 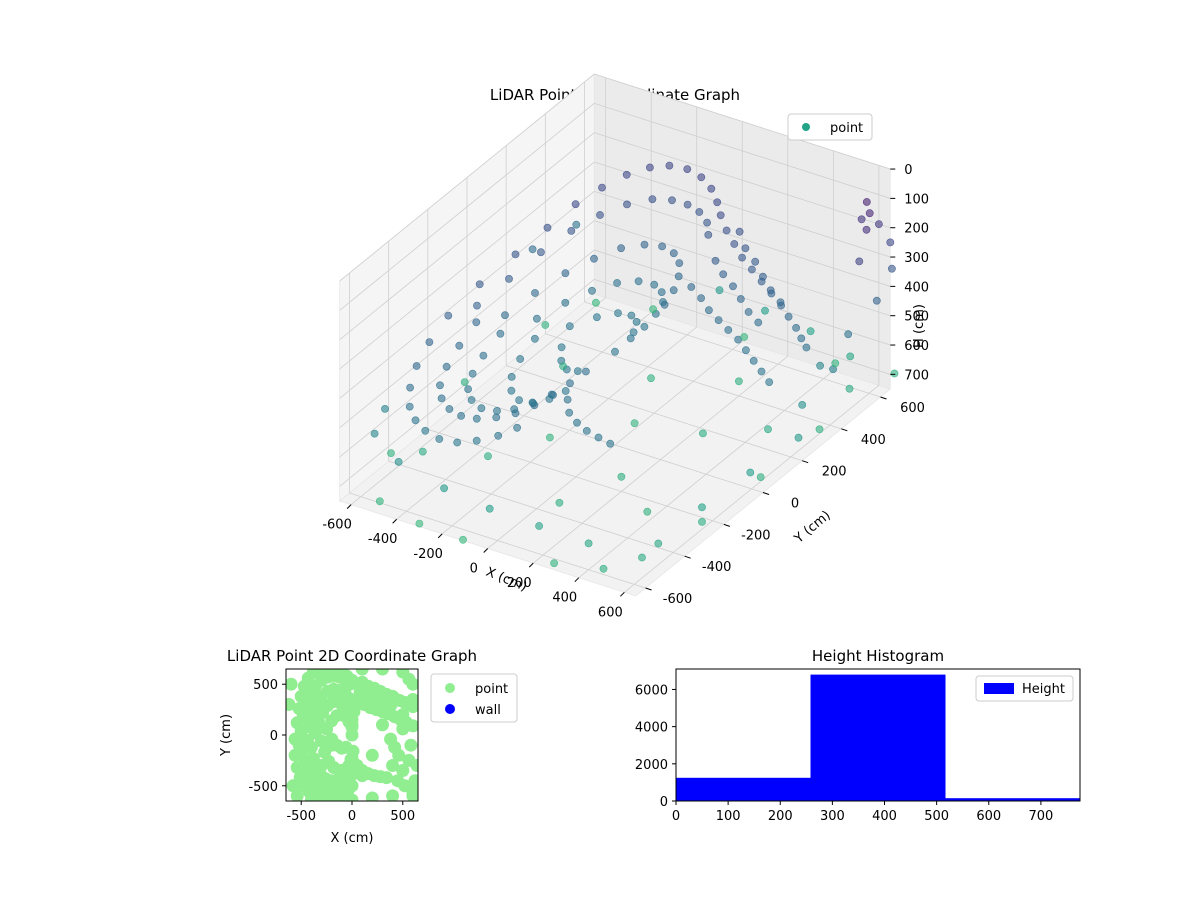 What do you see at coordinates (651, 690) in the screenshot?
I see `y-tick-label-hist: 6000` at bounding box center [651, 690].